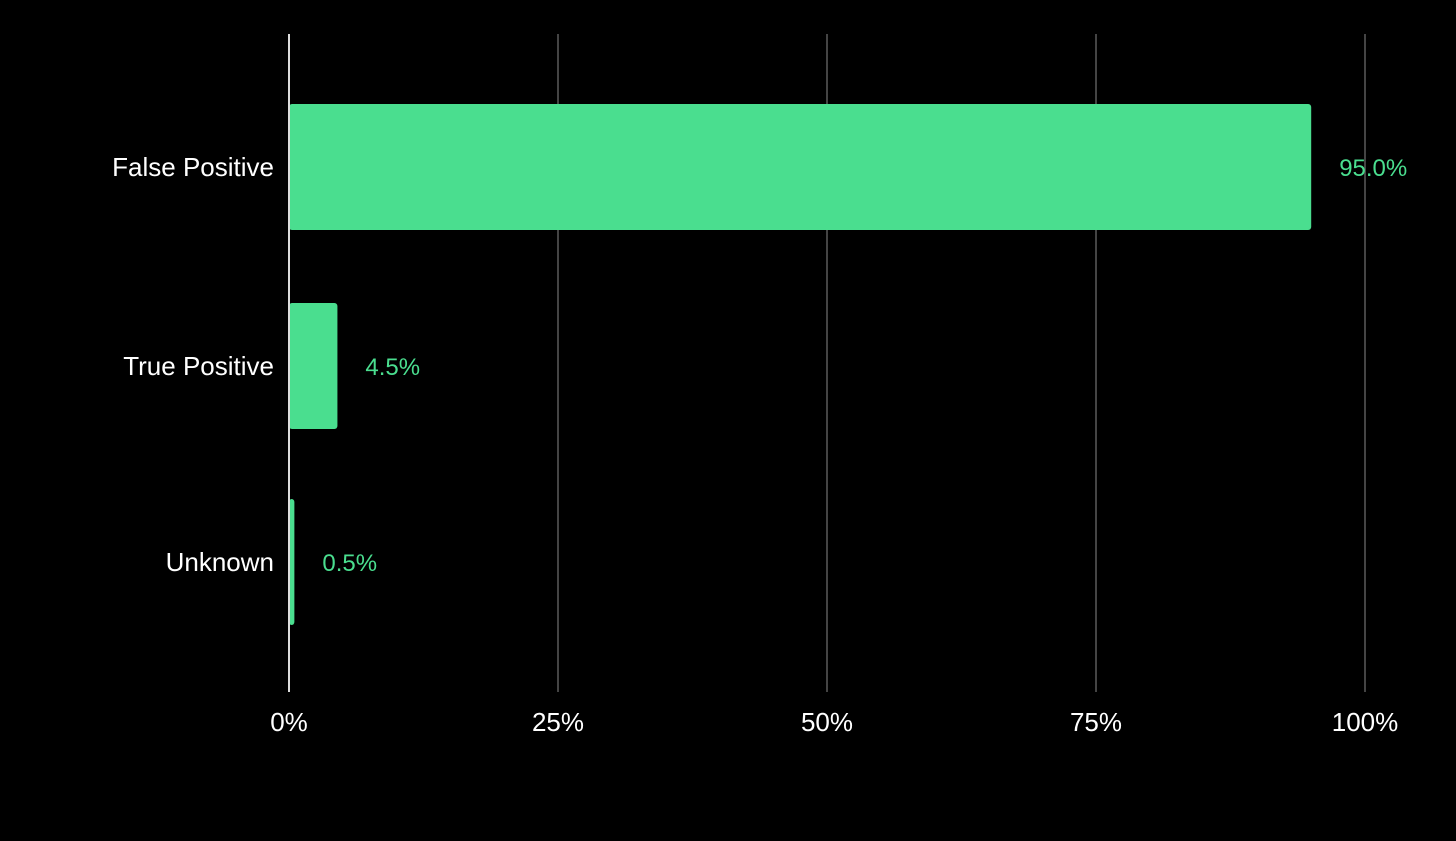  I want to click on bar-unknown, so click(292, 562).